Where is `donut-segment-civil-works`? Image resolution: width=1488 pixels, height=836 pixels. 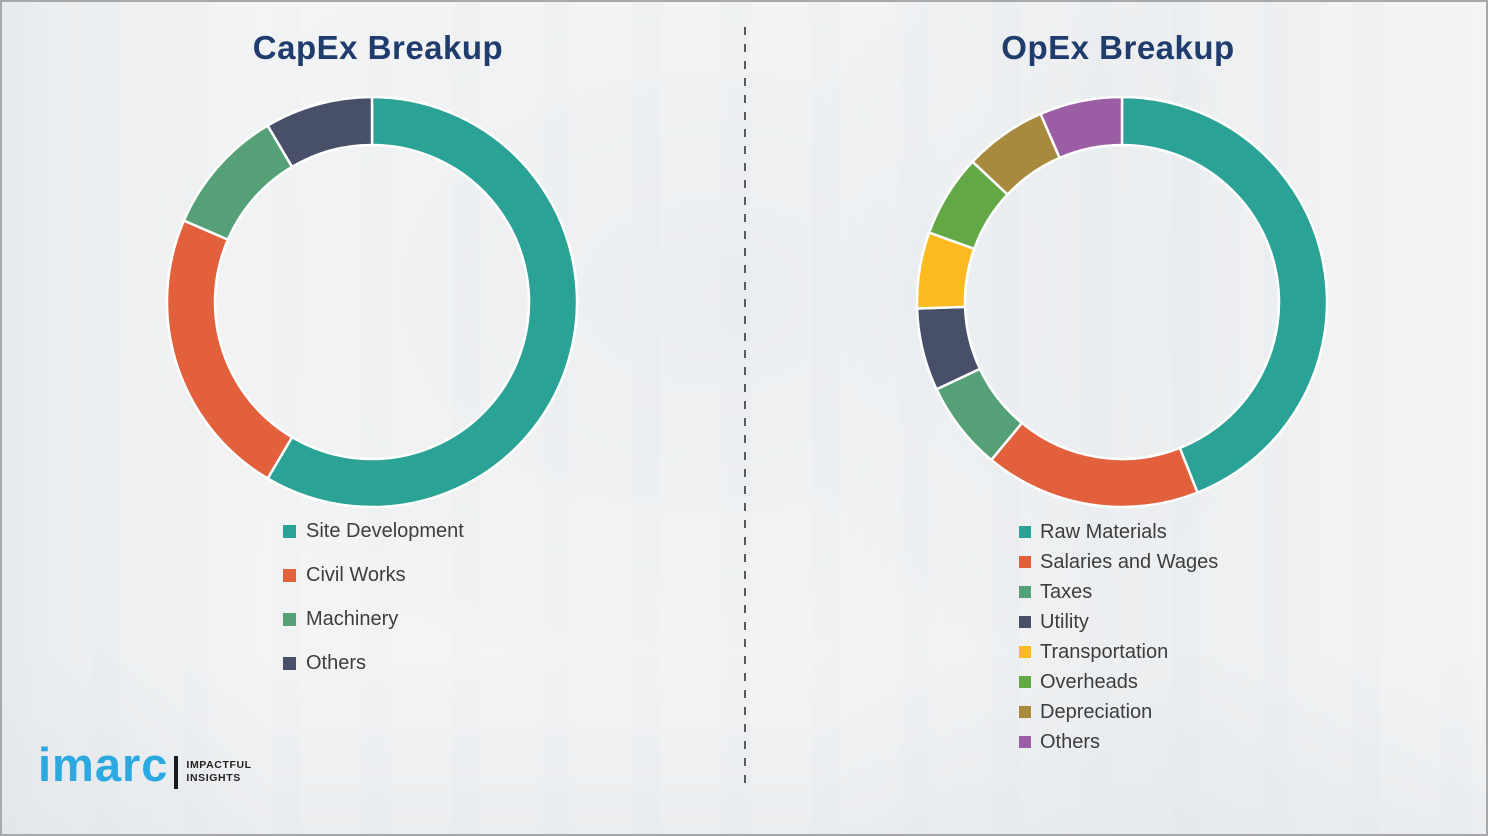
donut-segment-civil-works is located at coordinates (229, 349).